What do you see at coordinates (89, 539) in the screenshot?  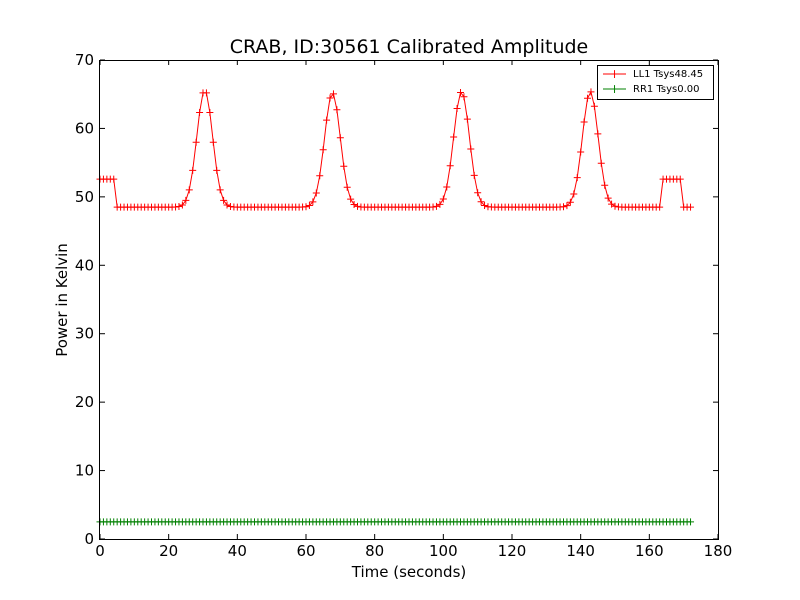 I see `y-tick-label: 0` at bounding box center [89, 539].